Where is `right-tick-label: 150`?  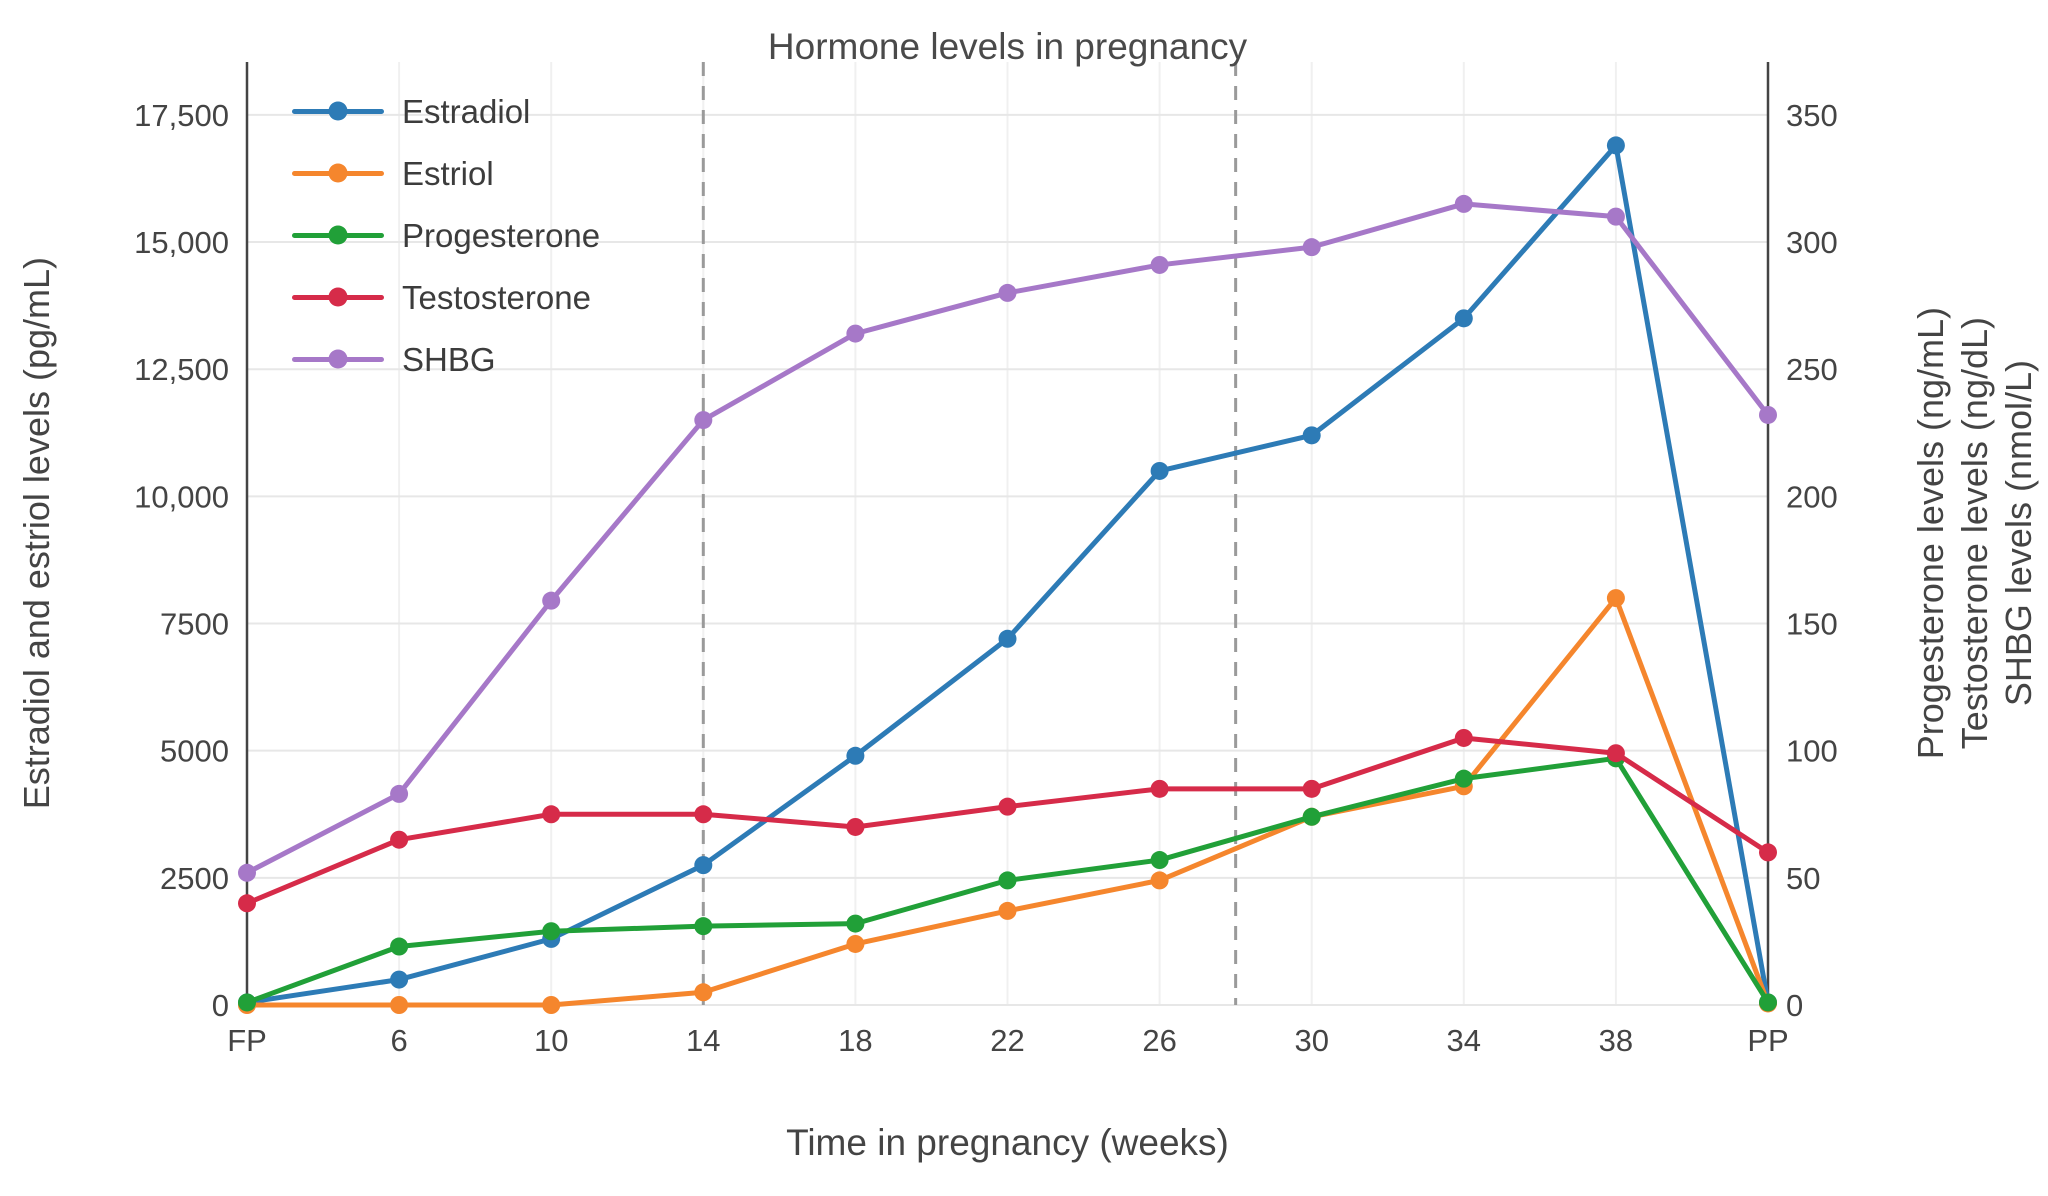
right-tick-label: 150 is located at coordinates (1812, 624).